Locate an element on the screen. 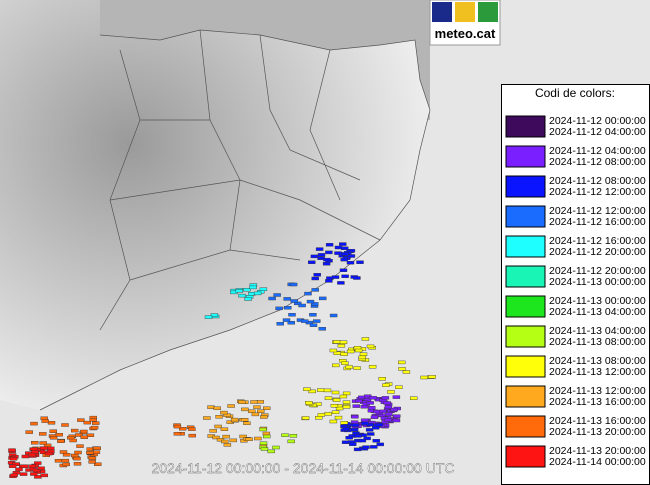 This screenshot has height=485, width=650. legend-from: 2024-11-13 08:00:00 is located at coordinates (597, 361).